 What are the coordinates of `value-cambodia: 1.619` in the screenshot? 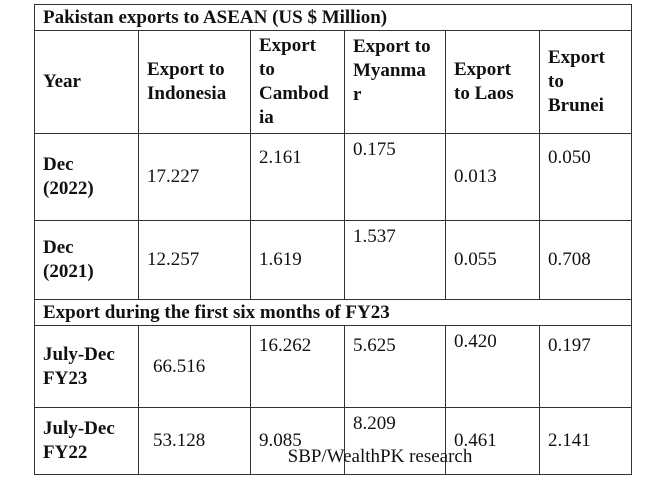 It's located at (297, 260).